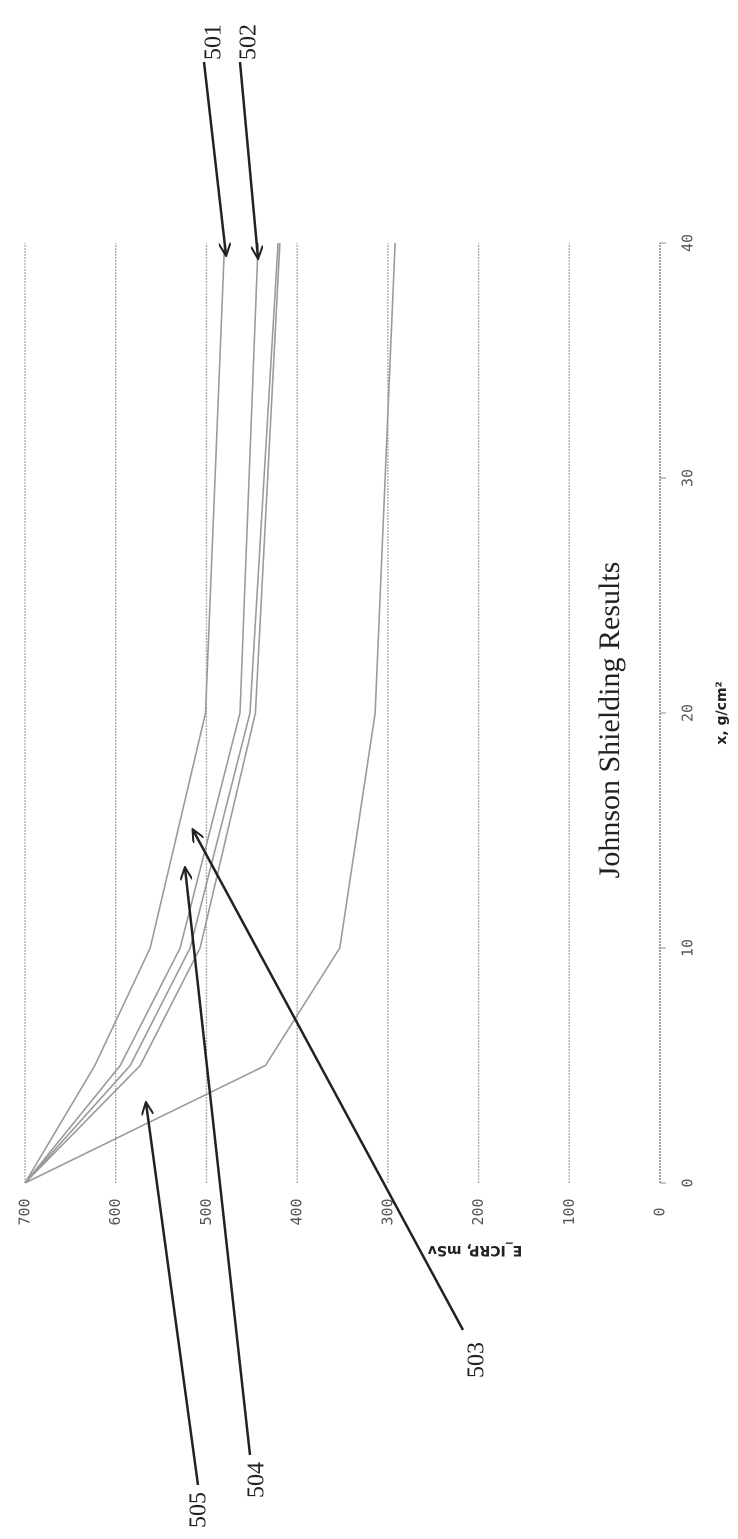 The height and width of the screenshot is (1539, 738). What do you see at coordinates (25, 1211) in the screenshot?
I see `y-tick-label: 700` at bounding box center [25, 1211].